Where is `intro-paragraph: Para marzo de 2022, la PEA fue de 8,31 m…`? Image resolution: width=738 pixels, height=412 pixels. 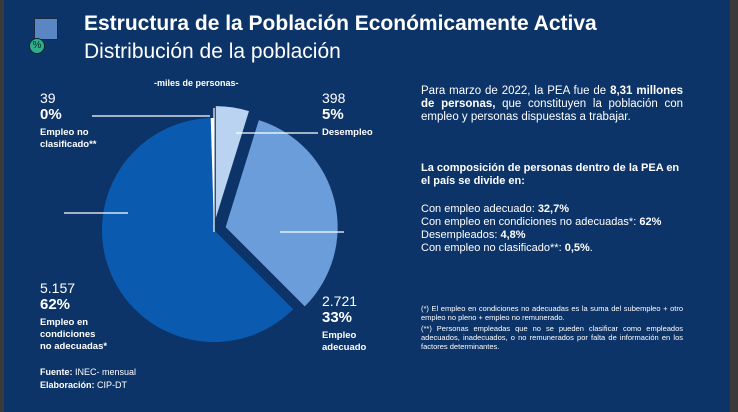 intro-paragraph: Para marzo de 2022, la PEA fue de 8,31 m… is located at coordinates (552, 104).